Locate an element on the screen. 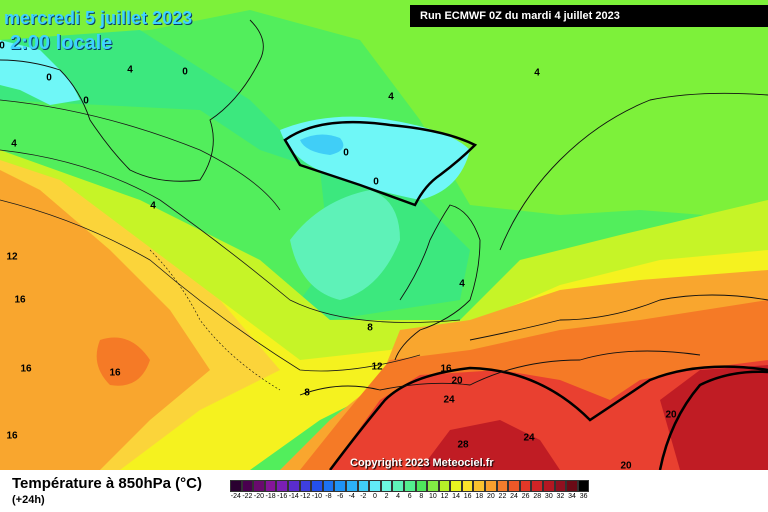 The image size is (768, 512). legend-scale-step: 26 is located at coordinates (525, 491).